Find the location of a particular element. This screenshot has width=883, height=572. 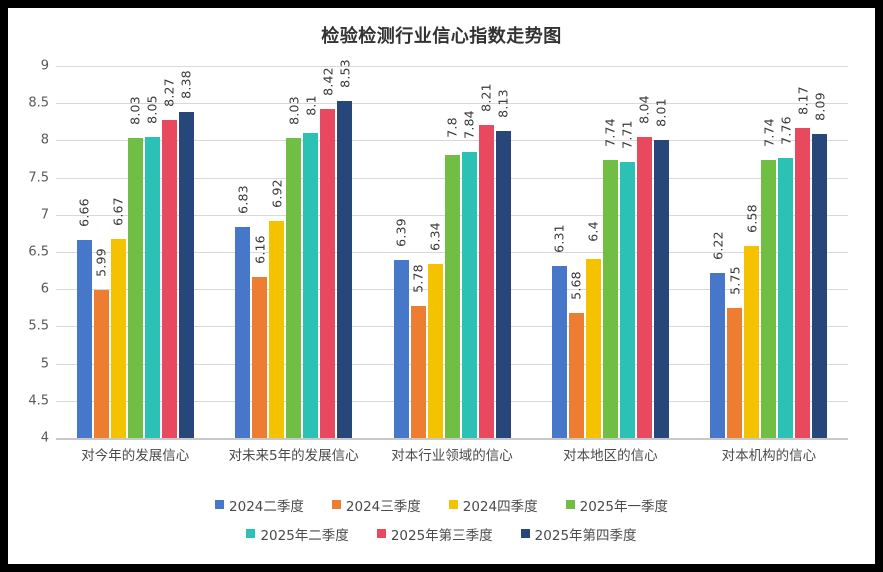

legend-item: 2024三季度 is located at coordinates (376, 505).